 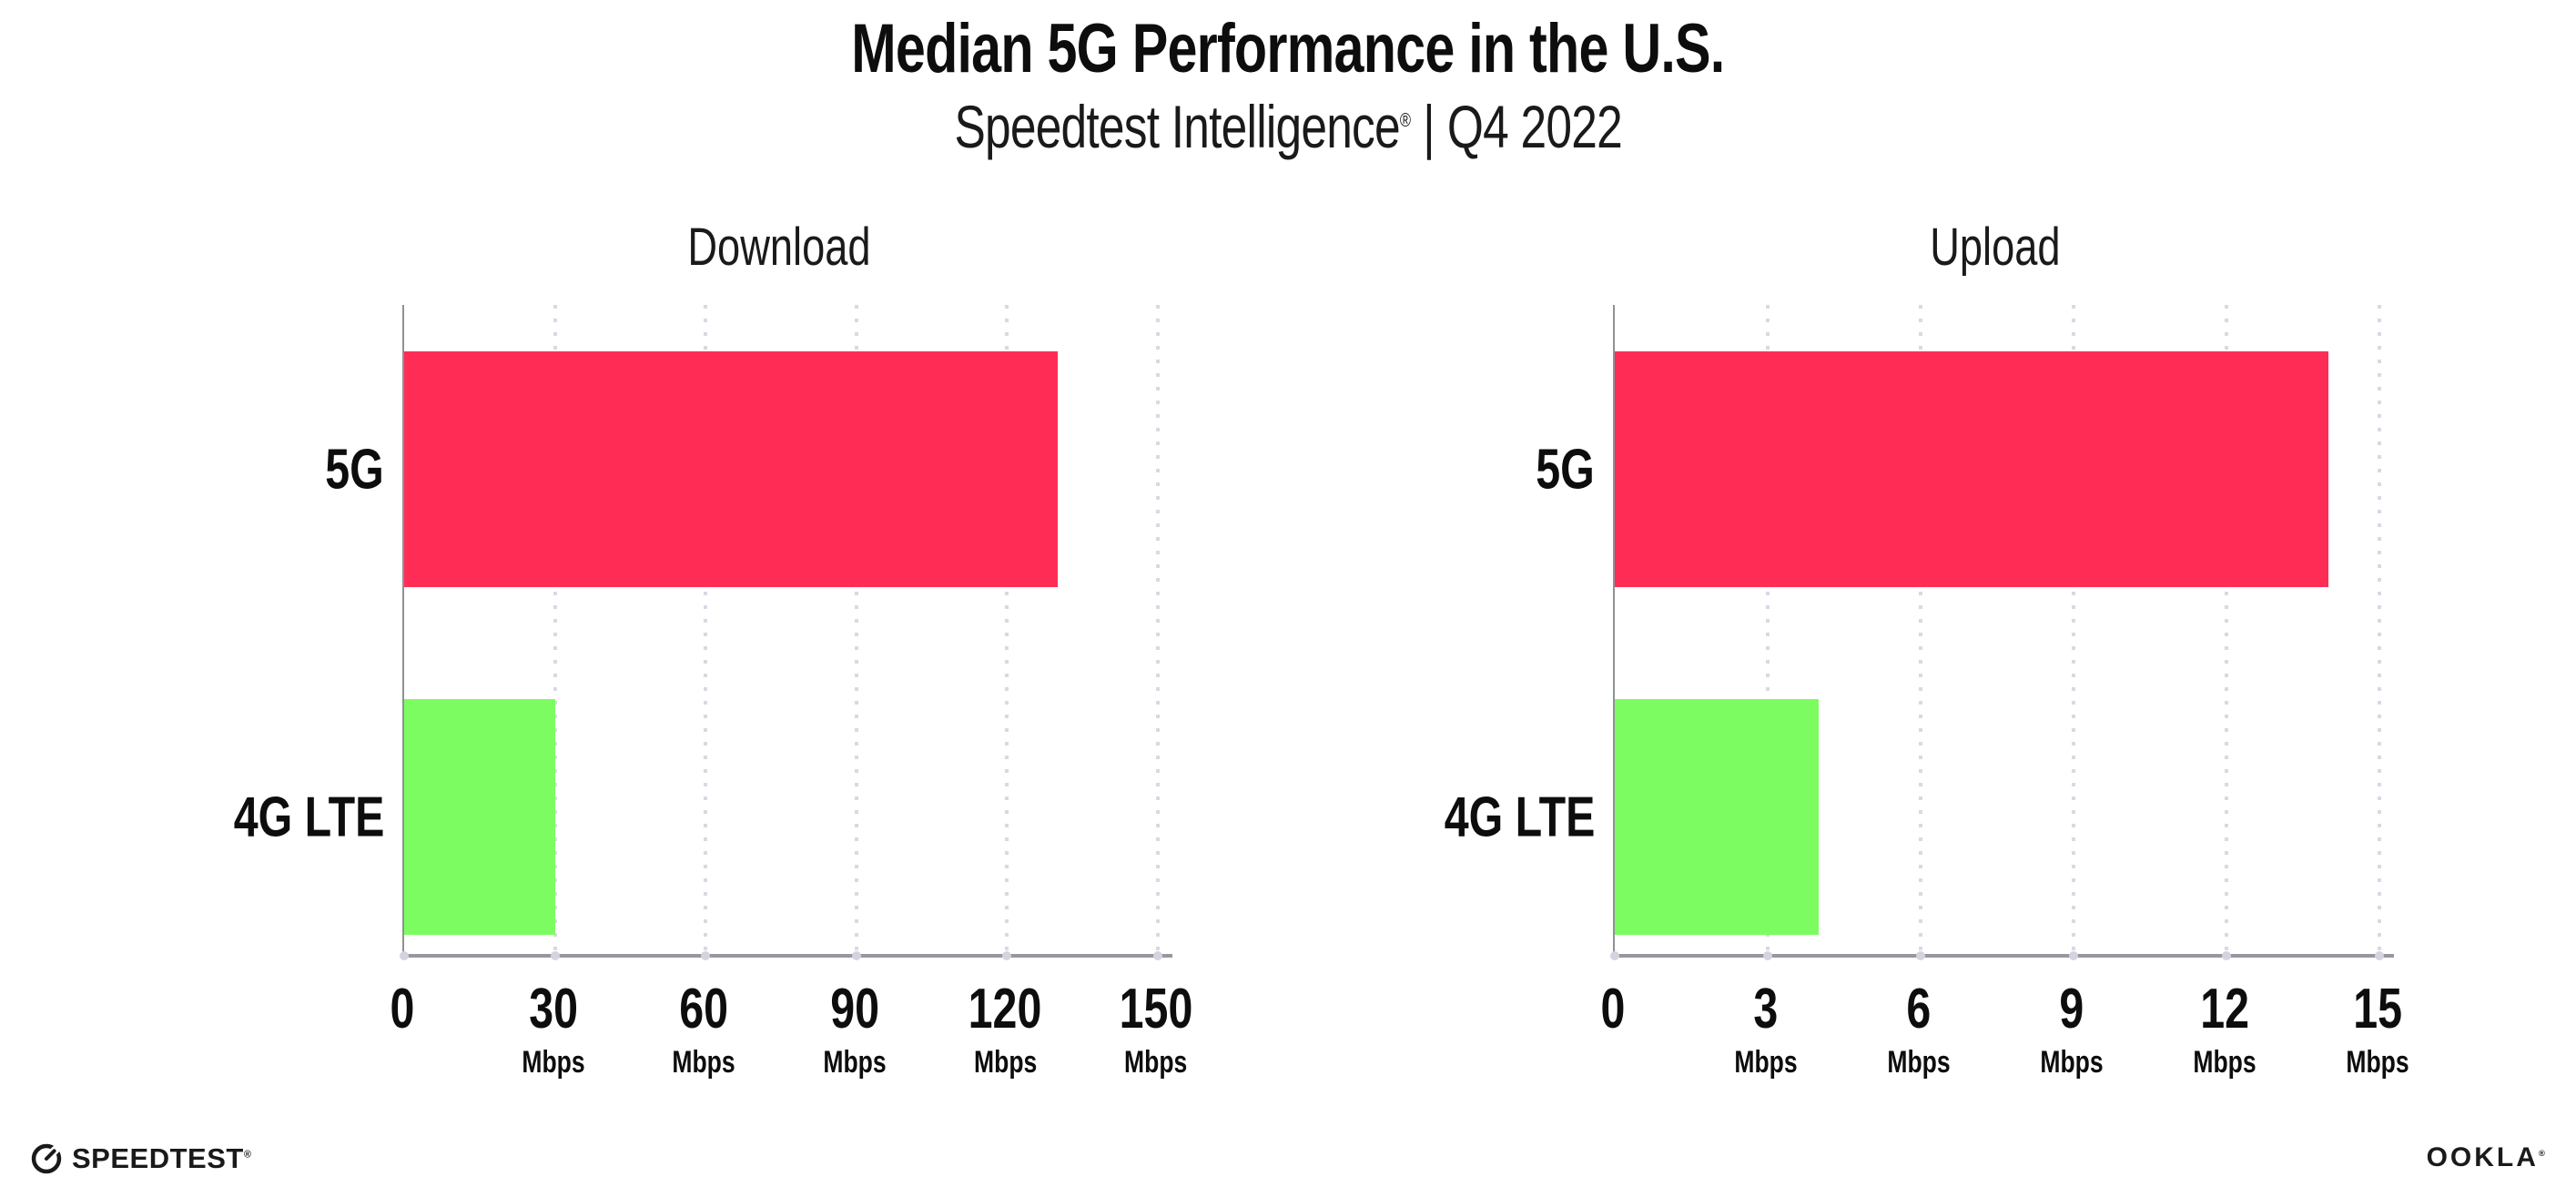 What do you see at coordinates (46, 1159) in the screenshot?
I see `speedtest-gauge-icon` at bounding box center [46, 1159].